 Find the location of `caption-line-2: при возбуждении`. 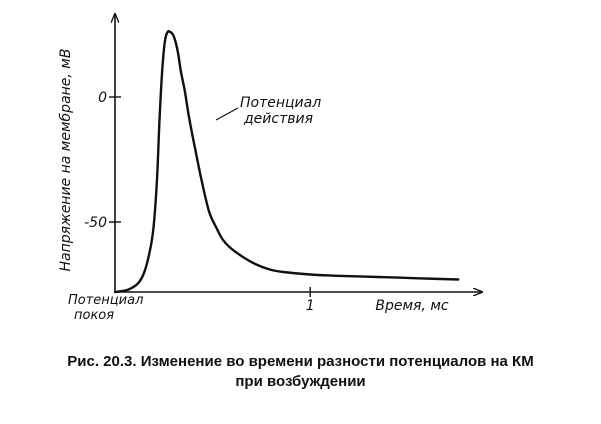

caption-line-2: при возбуждении is located at coordinates (300, 381).